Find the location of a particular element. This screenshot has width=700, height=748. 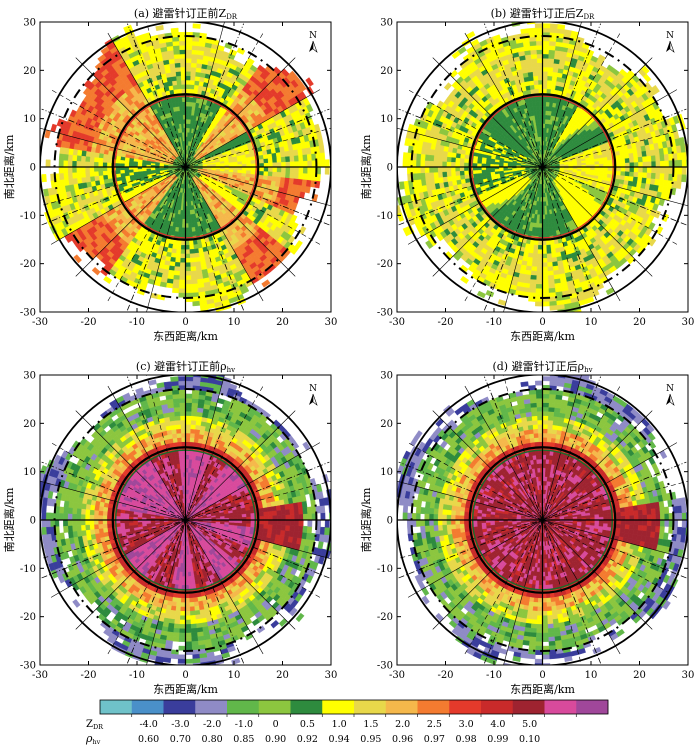

y-tick-label: 20 is located at coordinates (29, 71).